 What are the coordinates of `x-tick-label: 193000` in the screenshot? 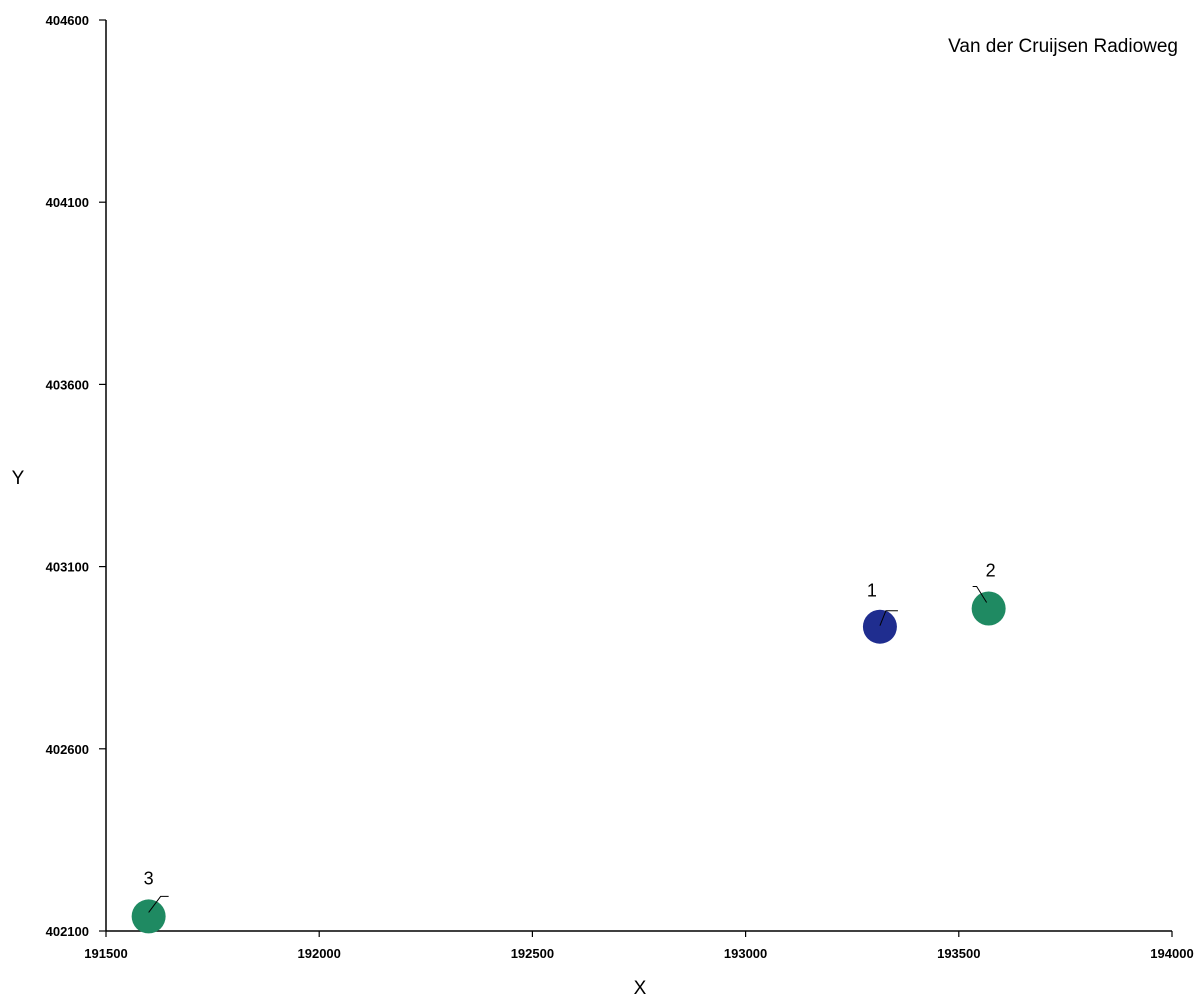 It's located at (745, 953).